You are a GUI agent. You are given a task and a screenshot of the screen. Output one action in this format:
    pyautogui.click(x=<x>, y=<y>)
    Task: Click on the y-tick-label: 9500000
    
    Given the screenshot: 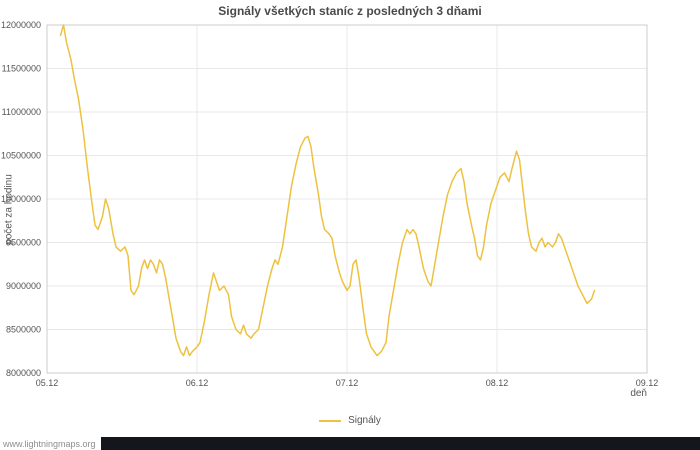 What is the action you would take?
    pyautogui.click(x=23, y=243)
    